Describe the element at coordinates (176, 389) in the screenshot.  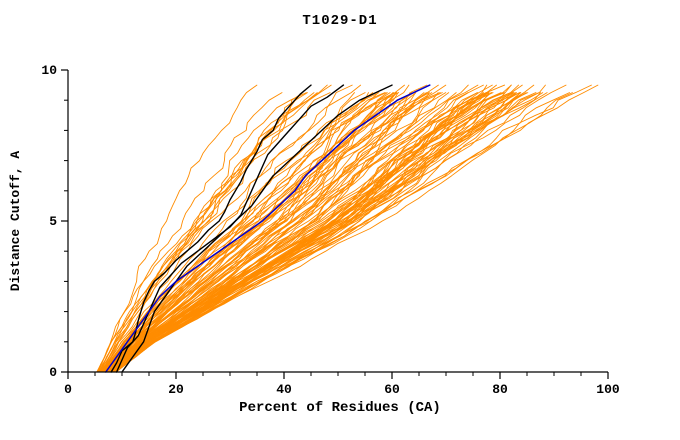
I see `svg-text: 20` at that location.